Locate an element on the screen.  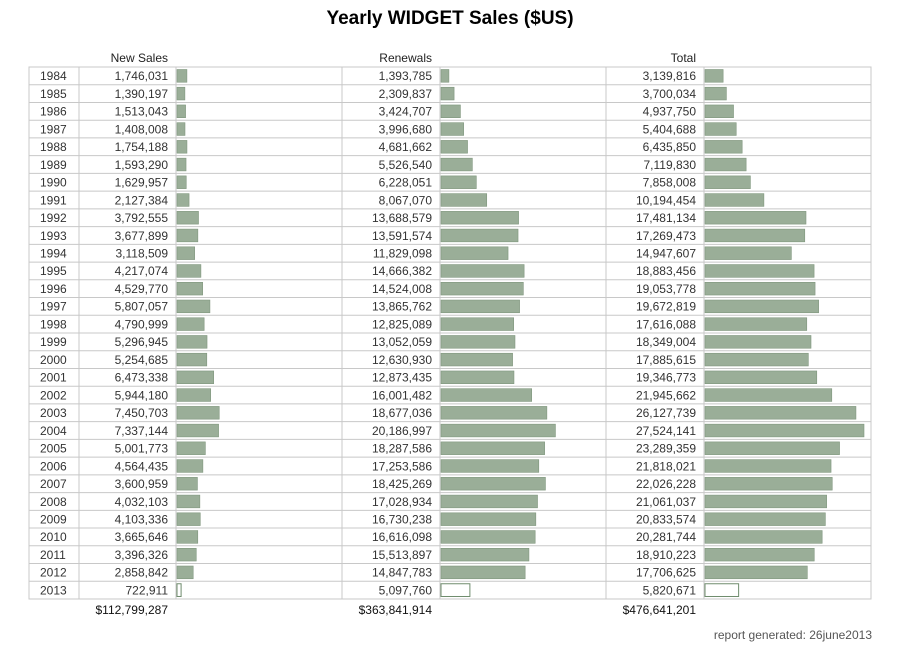
new-sales-value: 4,103,336 is located at coordinates (142, 519).